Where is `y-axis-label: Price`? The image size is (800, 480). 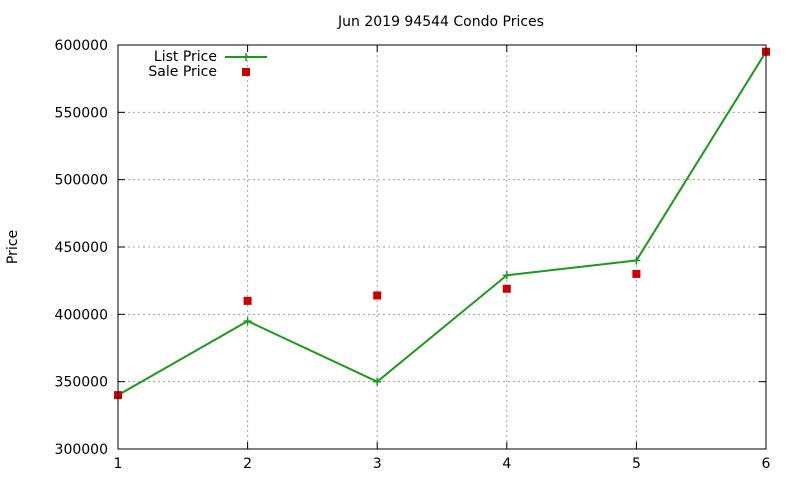
y-axis-label: Price is located at coordinates (13, 247).